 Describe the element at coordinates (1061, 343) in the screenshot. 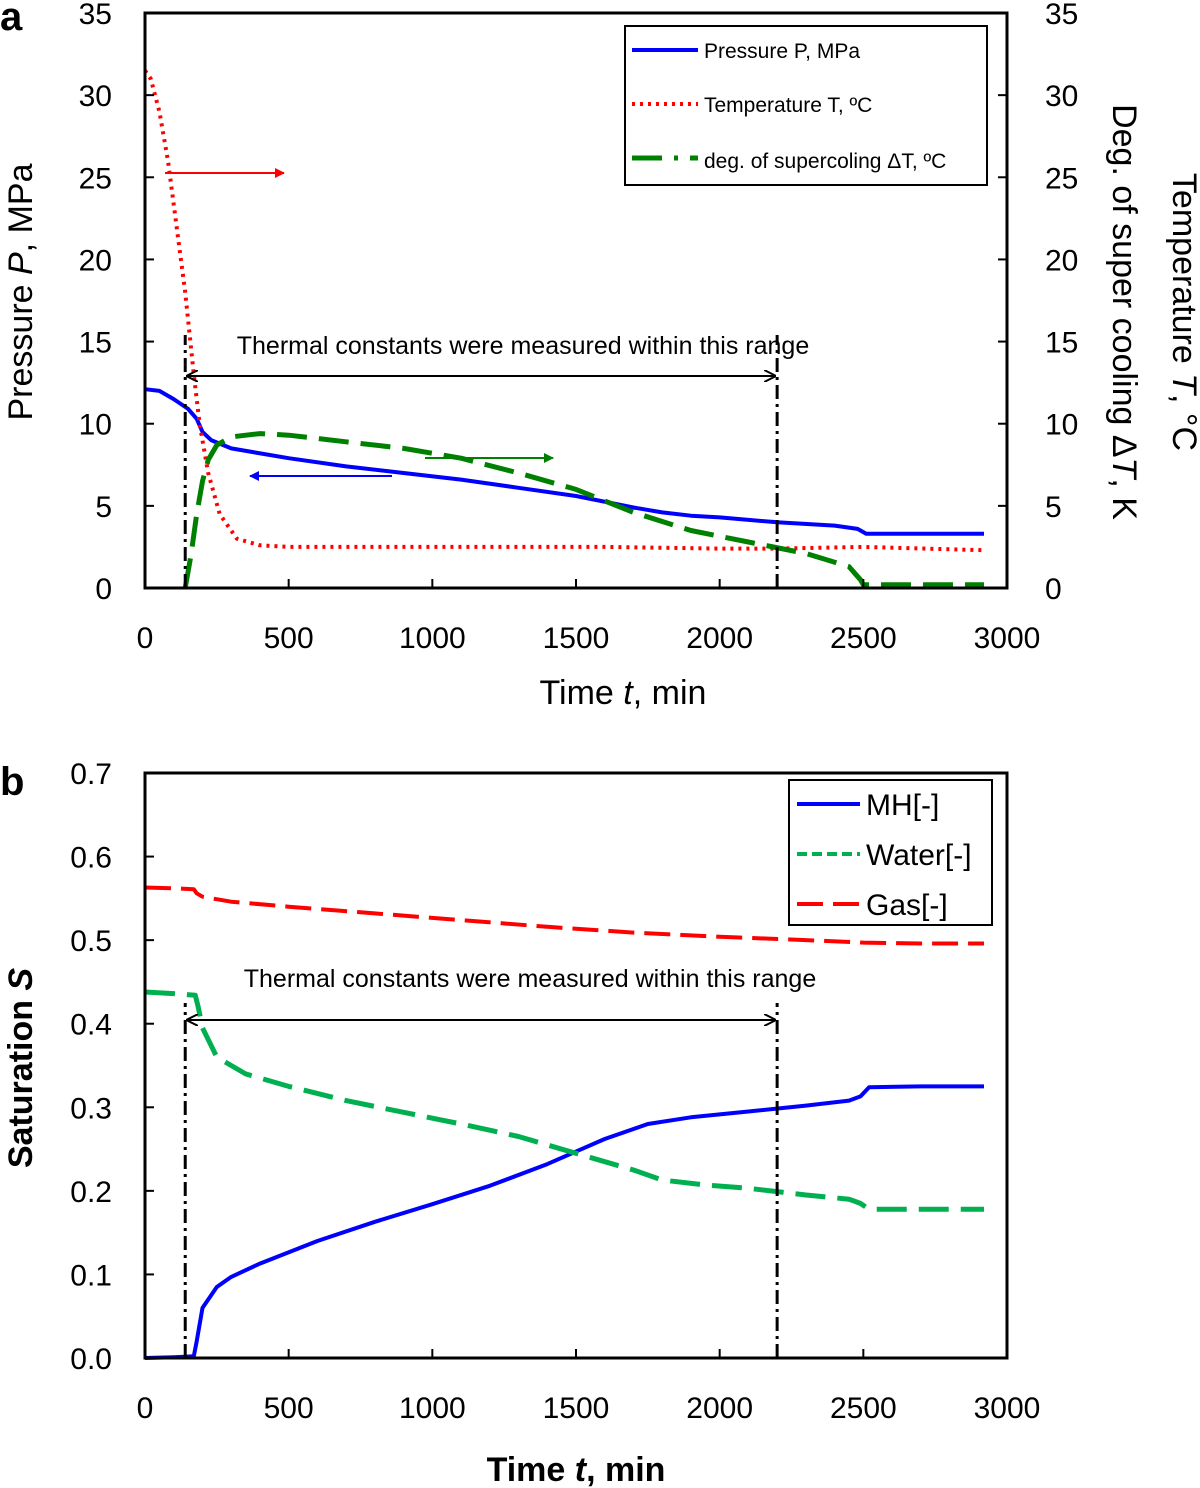

I see `y-right-tick-label: 15` at that location.